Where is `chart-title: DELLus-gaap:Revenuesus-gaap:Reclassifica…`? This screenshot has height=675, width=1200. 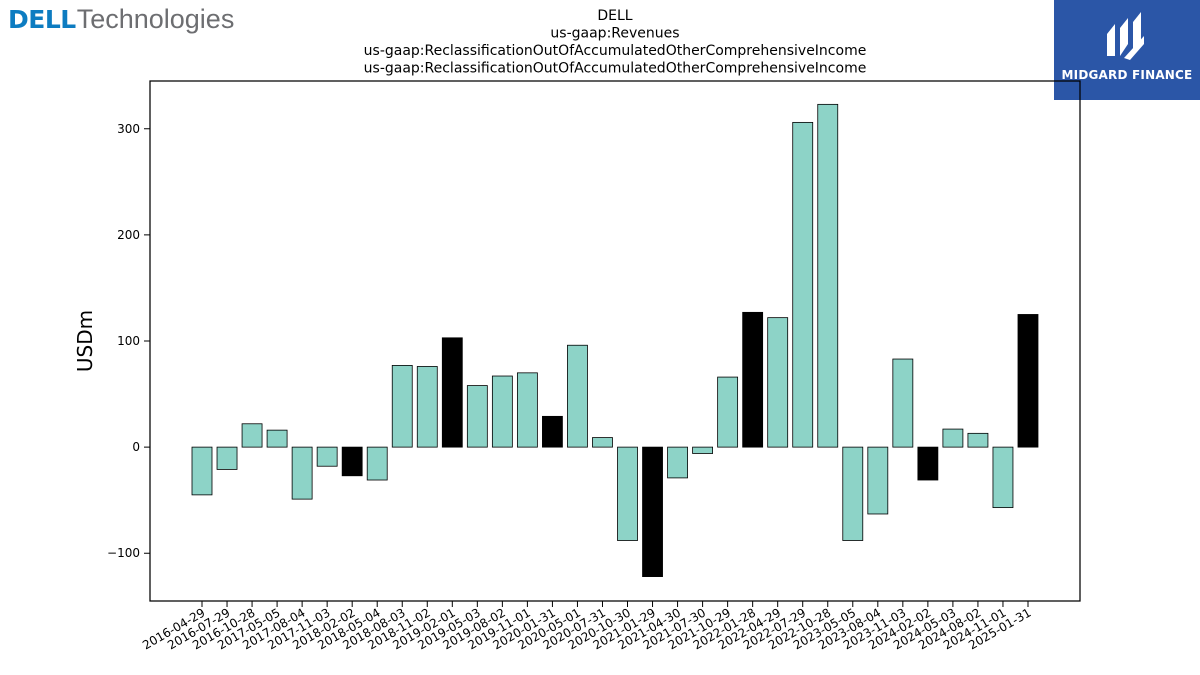 chart-title: DELLus-gaap:Revenuesus-gaap:Reclassifica… is located at coordinates (615, 42).